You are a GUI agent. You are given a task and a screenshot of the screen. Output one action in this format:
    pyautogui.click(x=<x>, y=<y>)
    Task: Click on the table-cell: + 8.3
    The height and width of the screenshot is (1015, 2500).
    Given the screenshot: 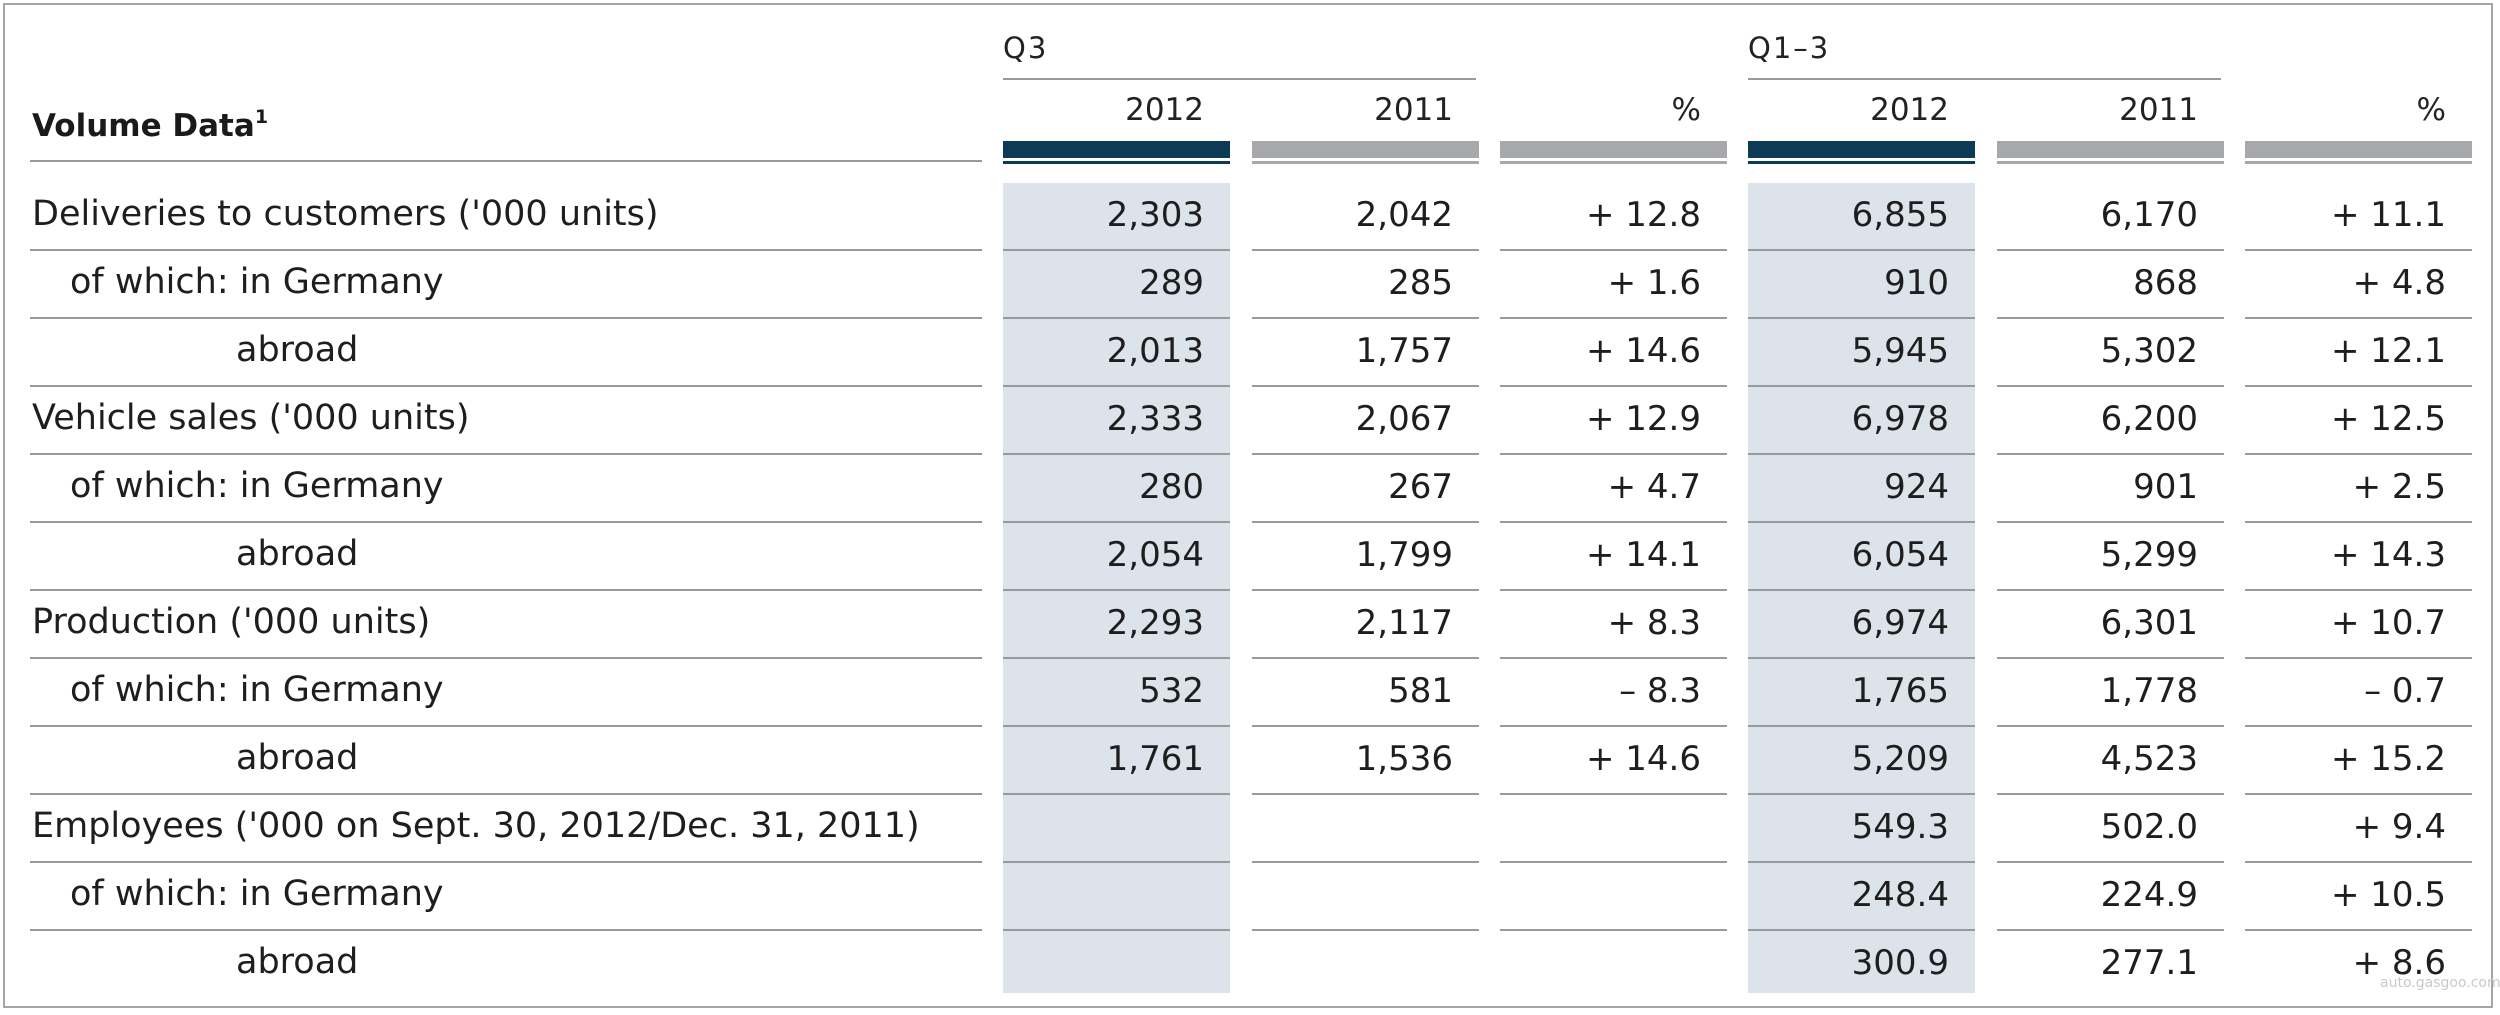 What is the action you would take?
    pyautogui.click(x=1654, y=623)
    